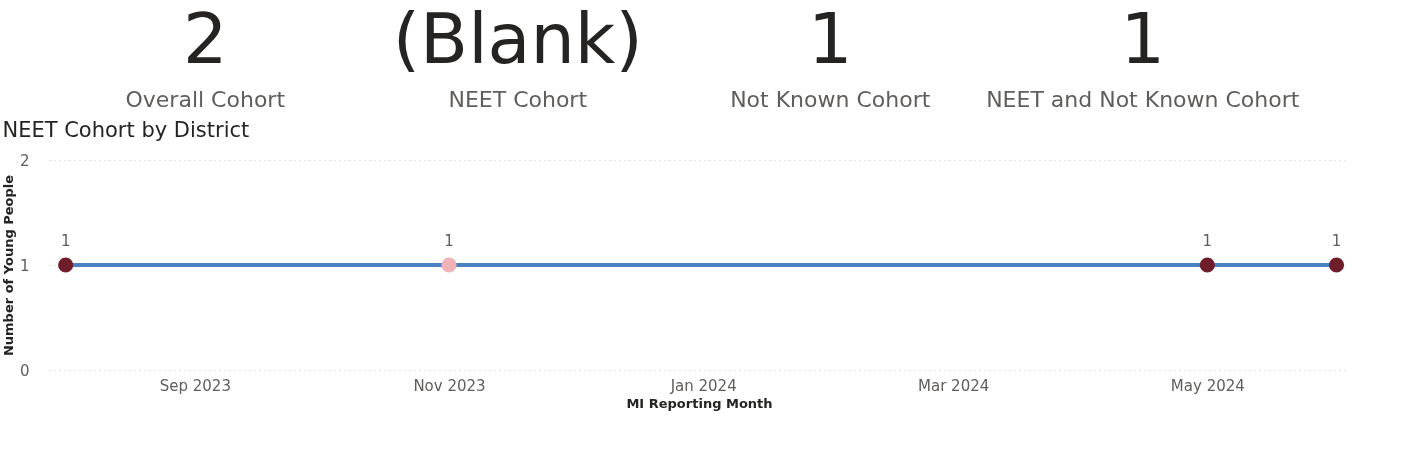 The width and height of the screenshot is (1424, 472). What do you see at coordinates (8, 265) in the screenshot?
I see `y-axis-title: Number of Young People` at bounding box center [8, 265].